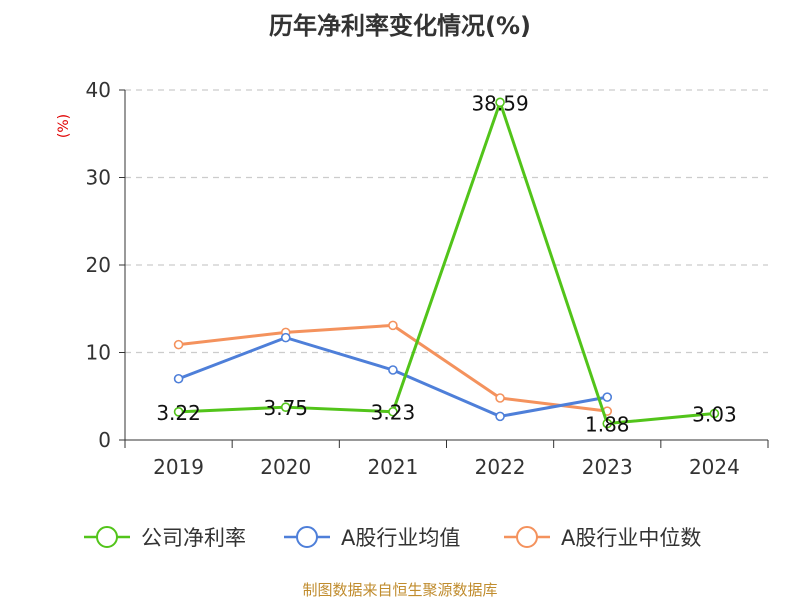 The width and height of the screenshot is (800, 600). Describe the element at coordinates (64, 126) in the screenshot. I see `y-axis-label: (%)` at that location.